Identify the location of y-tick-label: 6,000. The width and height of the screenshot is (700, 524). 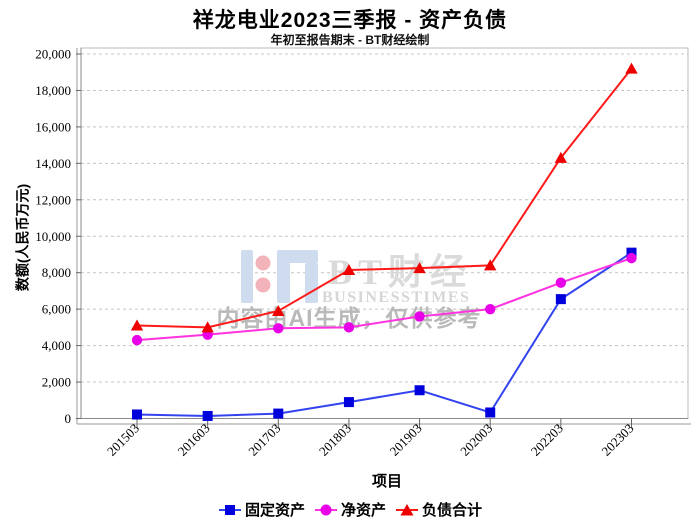
(56, 309).